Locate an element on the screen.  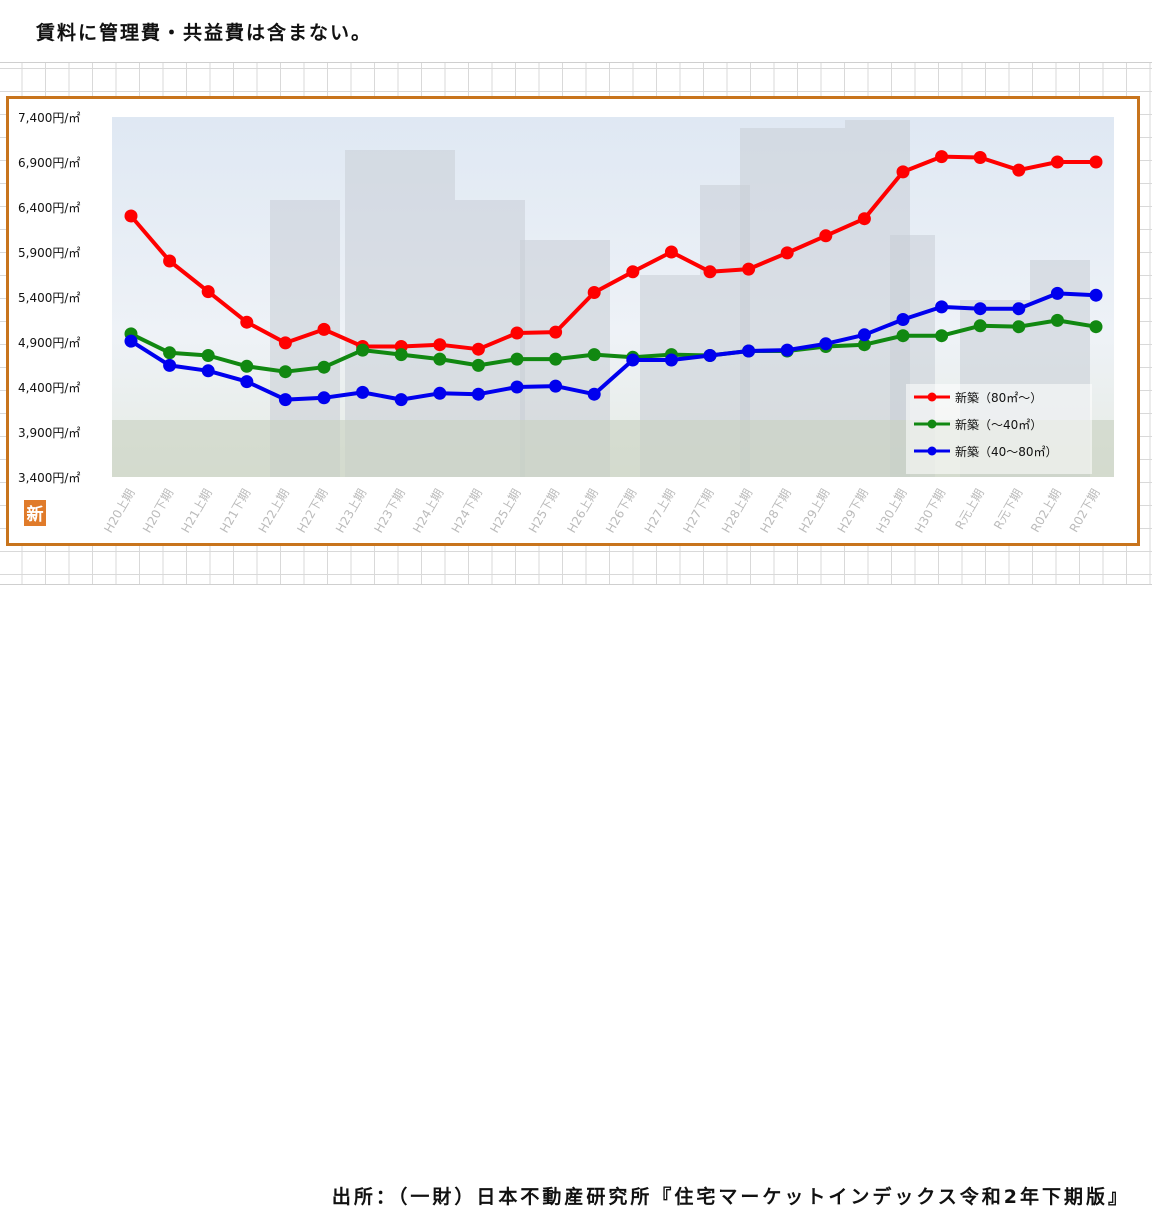
x-tick-label: H21上期 is located at coordinates (197, 511).